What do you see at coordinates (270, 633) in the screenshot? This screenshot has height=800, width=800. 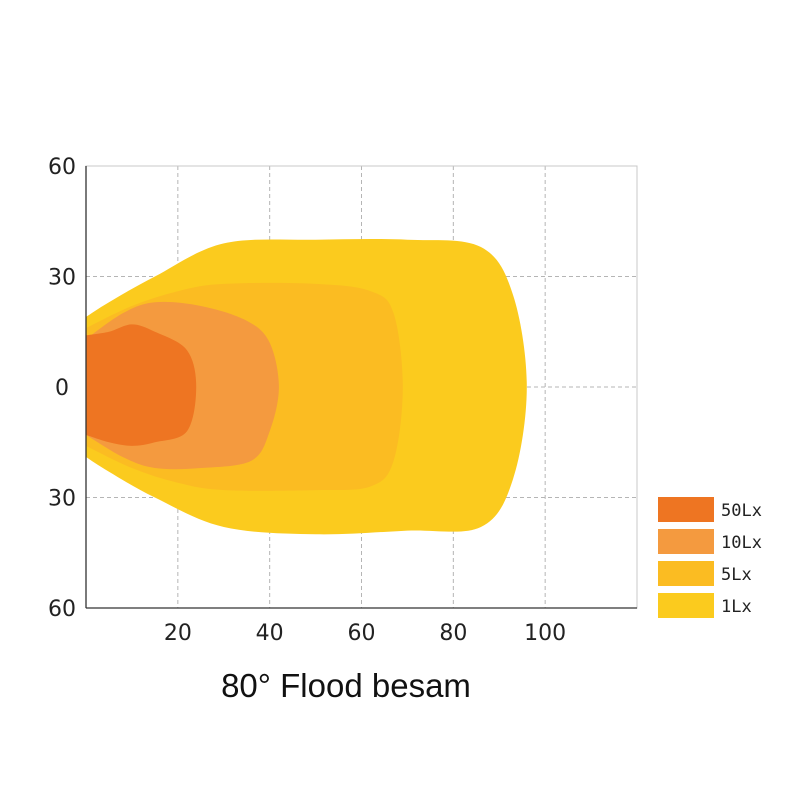 I see `x-tick-label: 40` at bounding box center [270, 633].